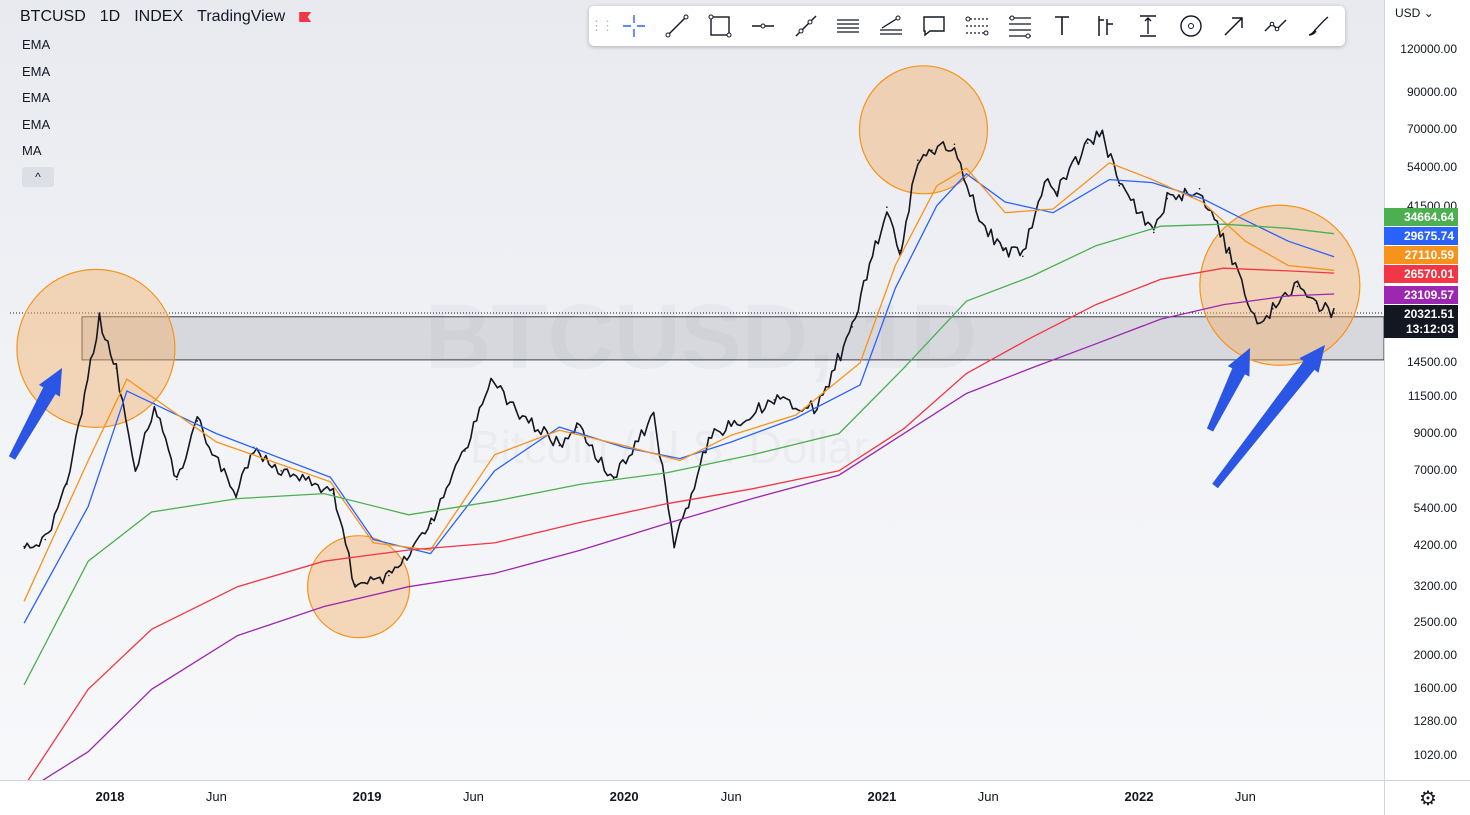 Image resolution: width=1470 pixels, height=815 pixels. I want to click on price-tag: 20321.51, so click(1421, 314).